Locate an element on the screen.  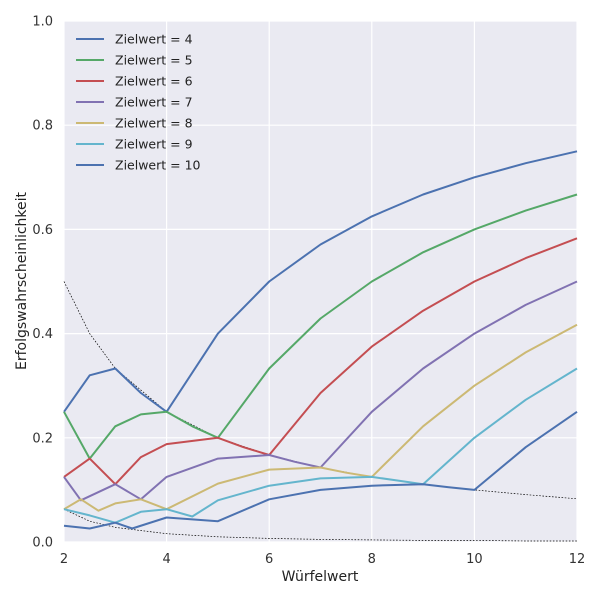
legend-label: Zielwert = 4 is located at coordinates (154, 39).